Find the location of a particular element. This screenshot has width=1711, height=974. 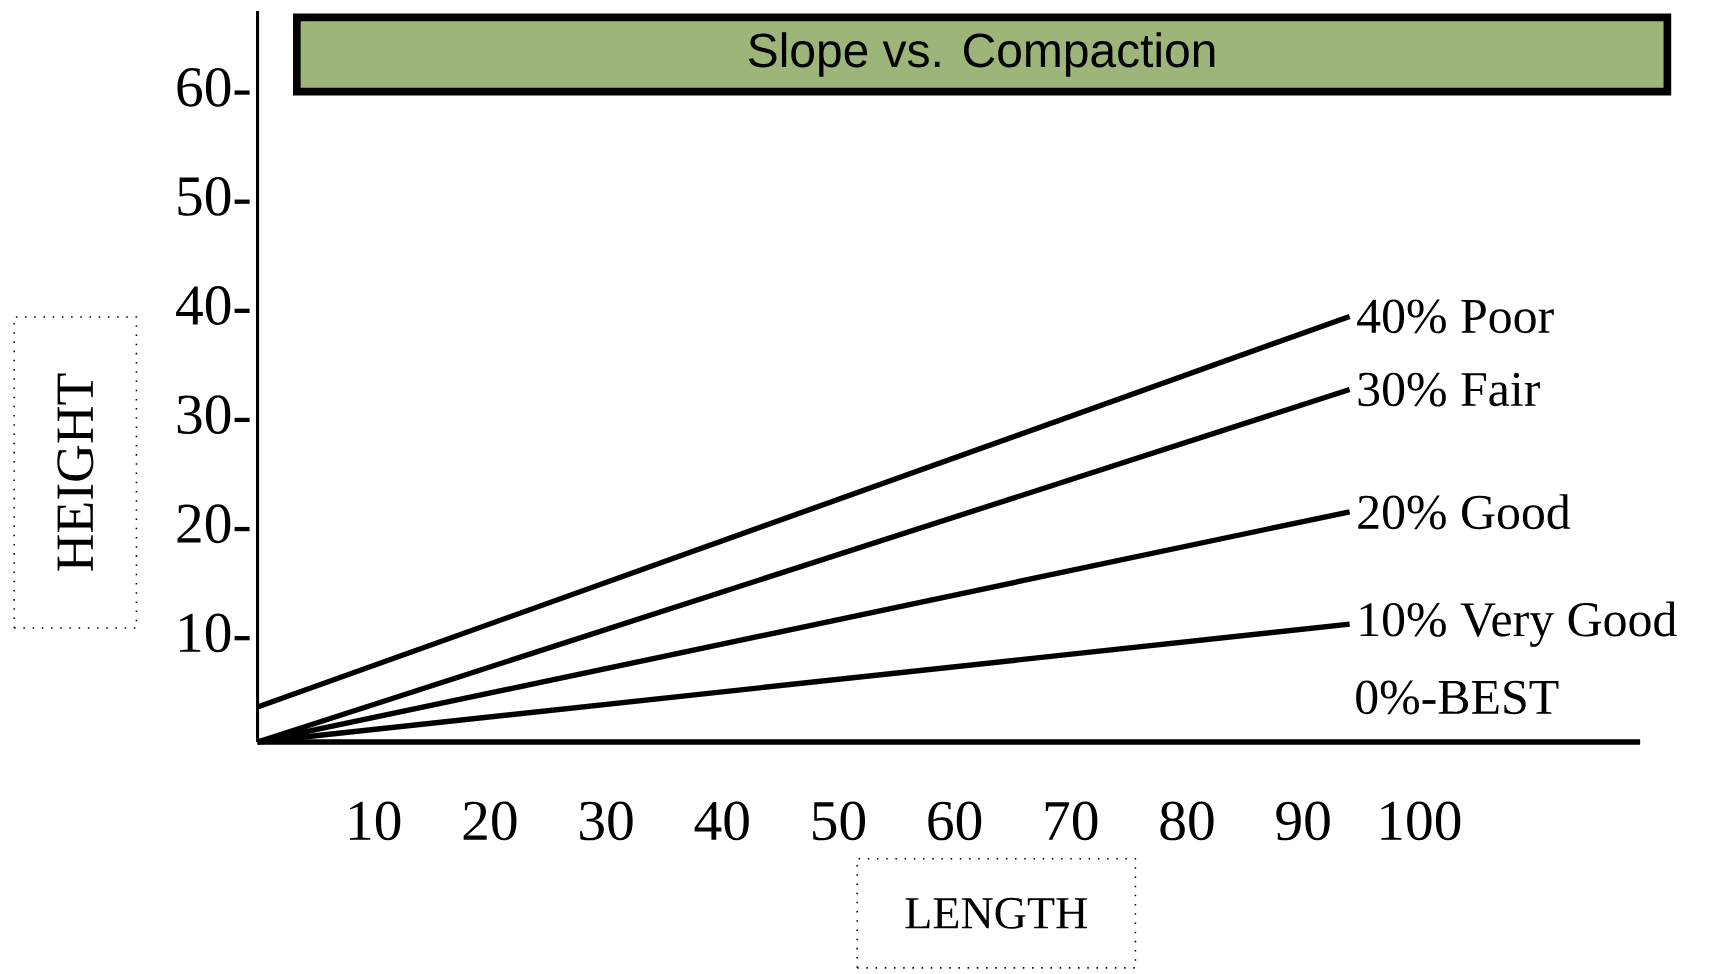

x-tick-label: 50 is located at coordinates (839, 821).